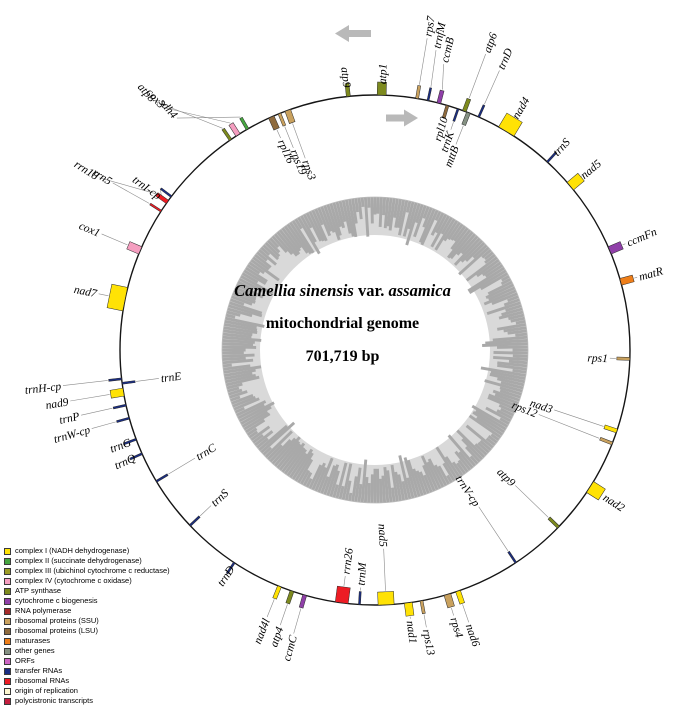 Image resolution: width=685 pixels, height=709 pixels. Describe the element at coordinates (278, 134) in the screenshot. I see `gene-leader-rpl16` at that location.